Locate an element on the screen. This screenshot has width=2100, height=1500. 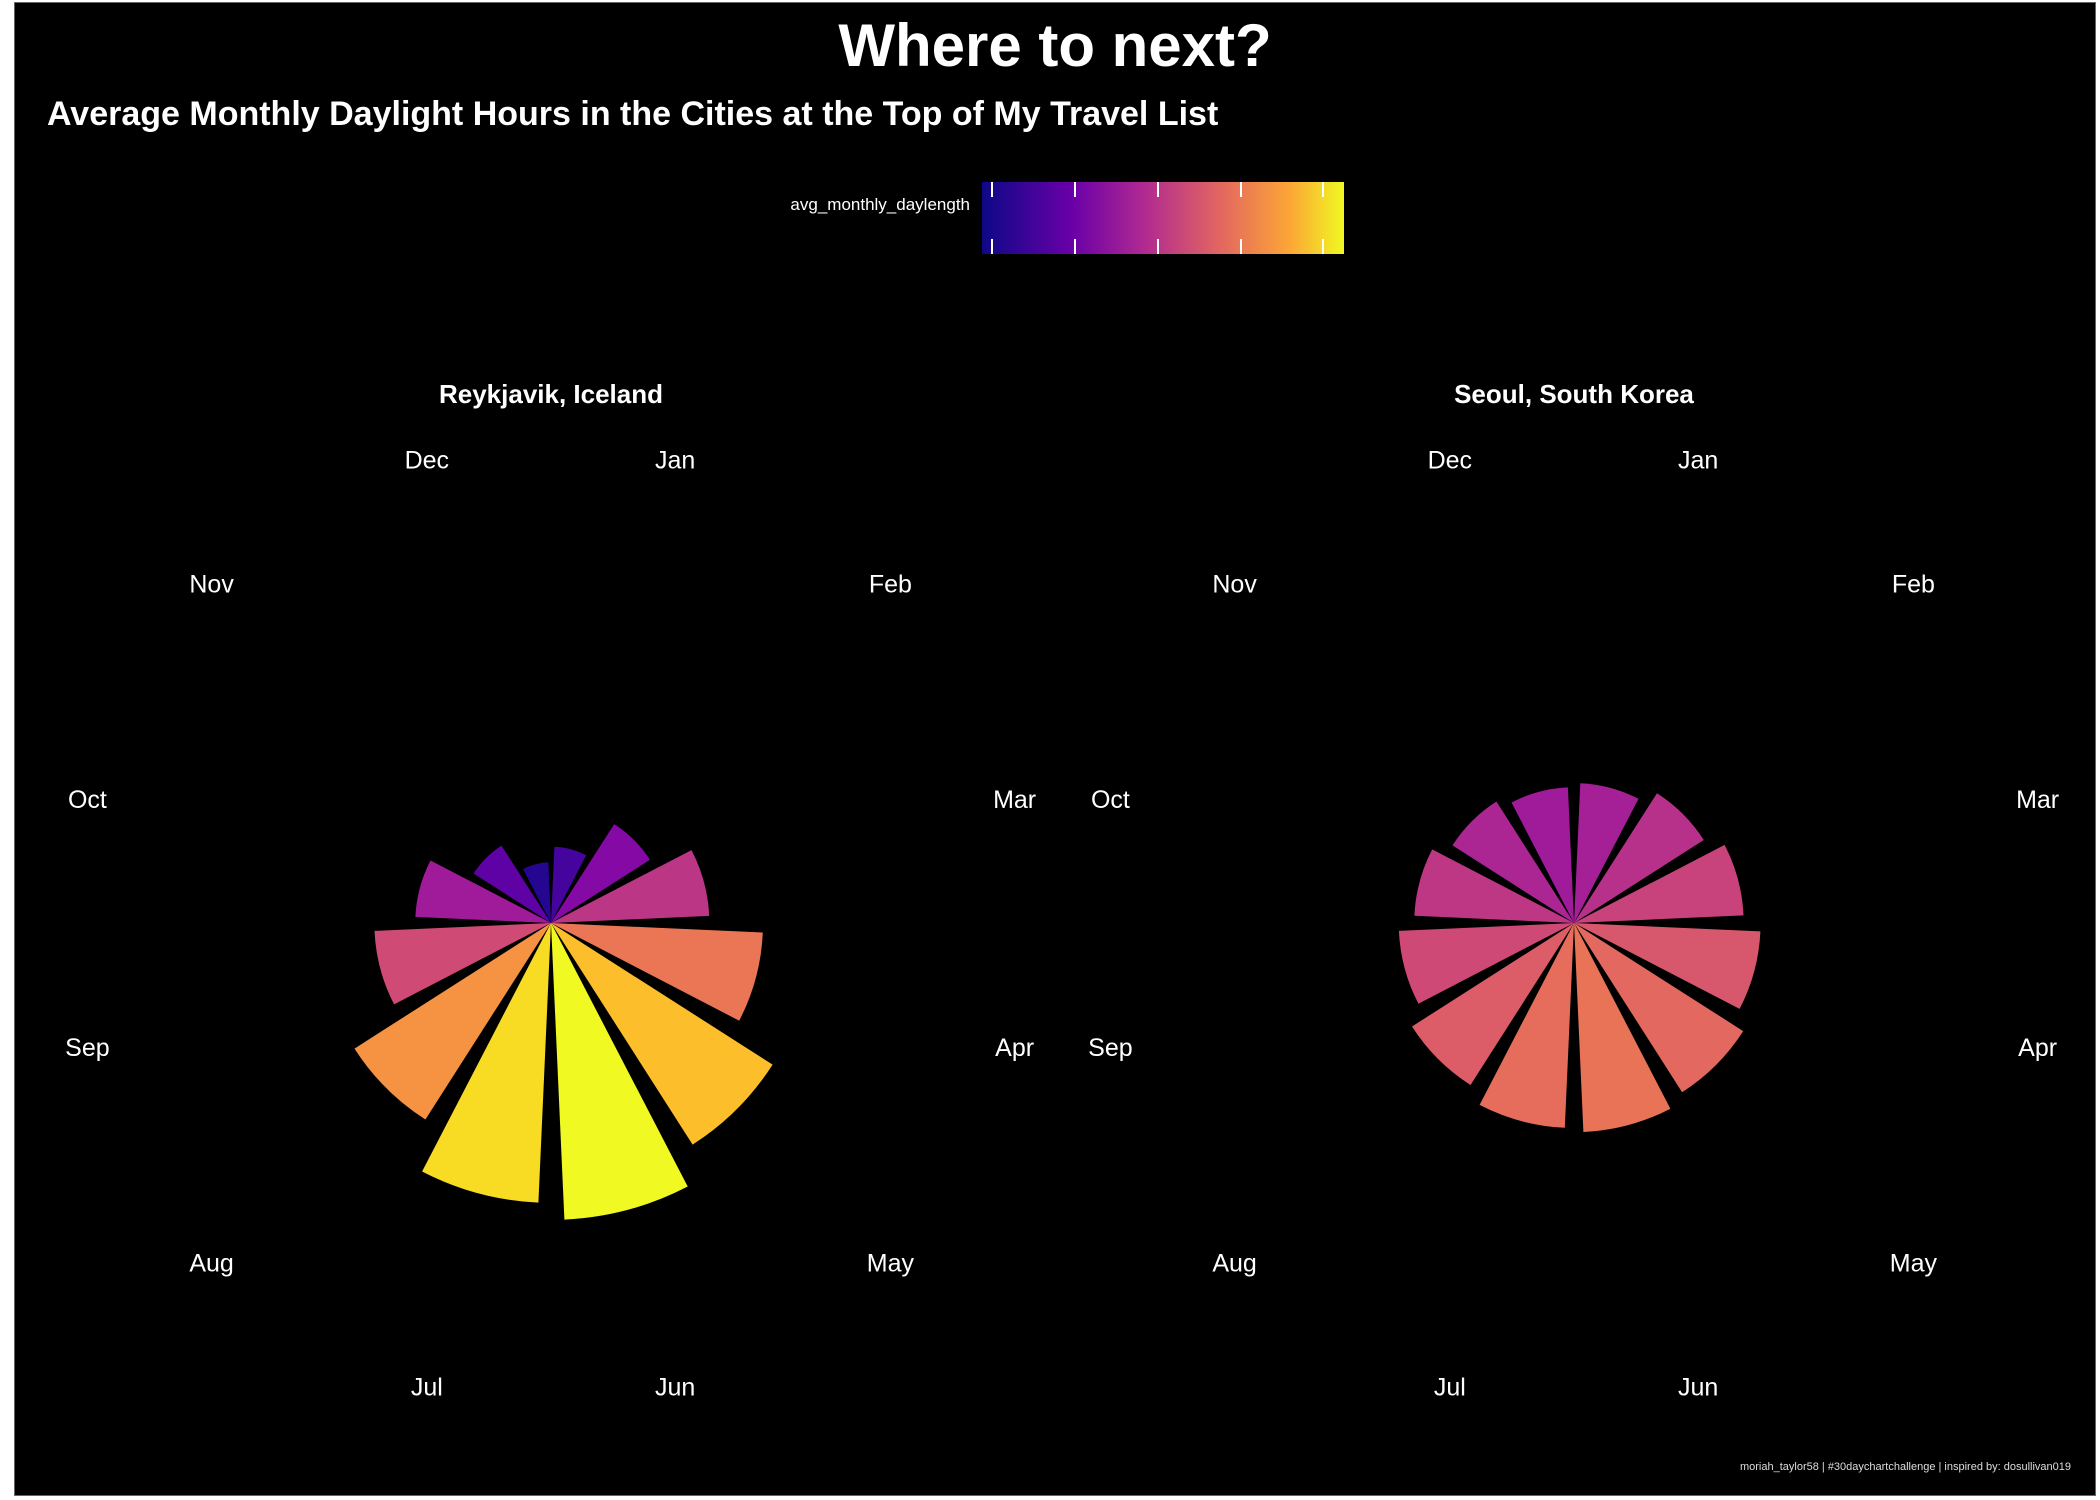
chart-title: Where to next? is located at coordinates (1055, 45).